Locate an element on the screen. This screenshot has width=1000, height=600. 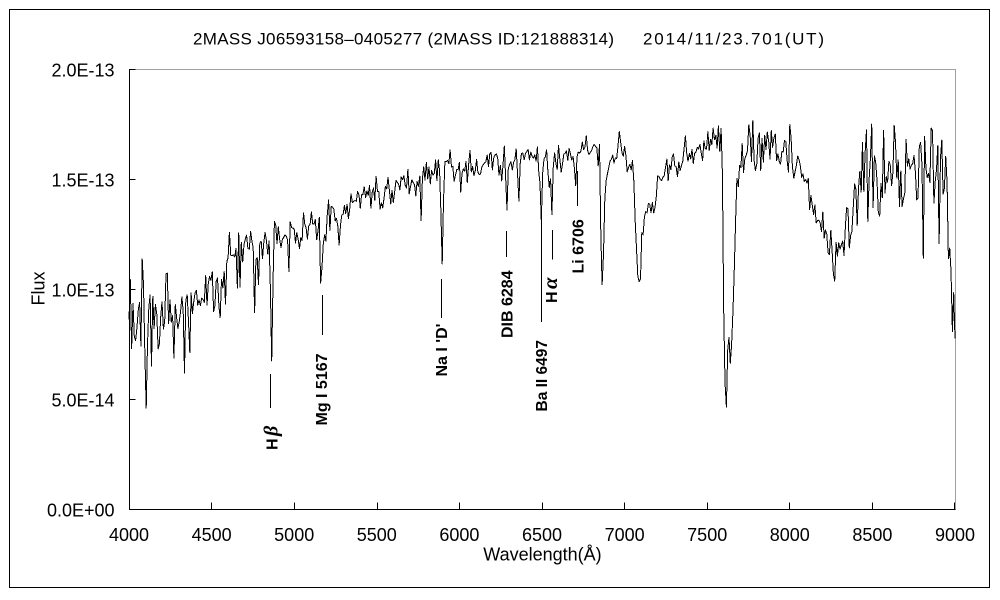
svg-text: 9000 is located at coordinates (955, 535).